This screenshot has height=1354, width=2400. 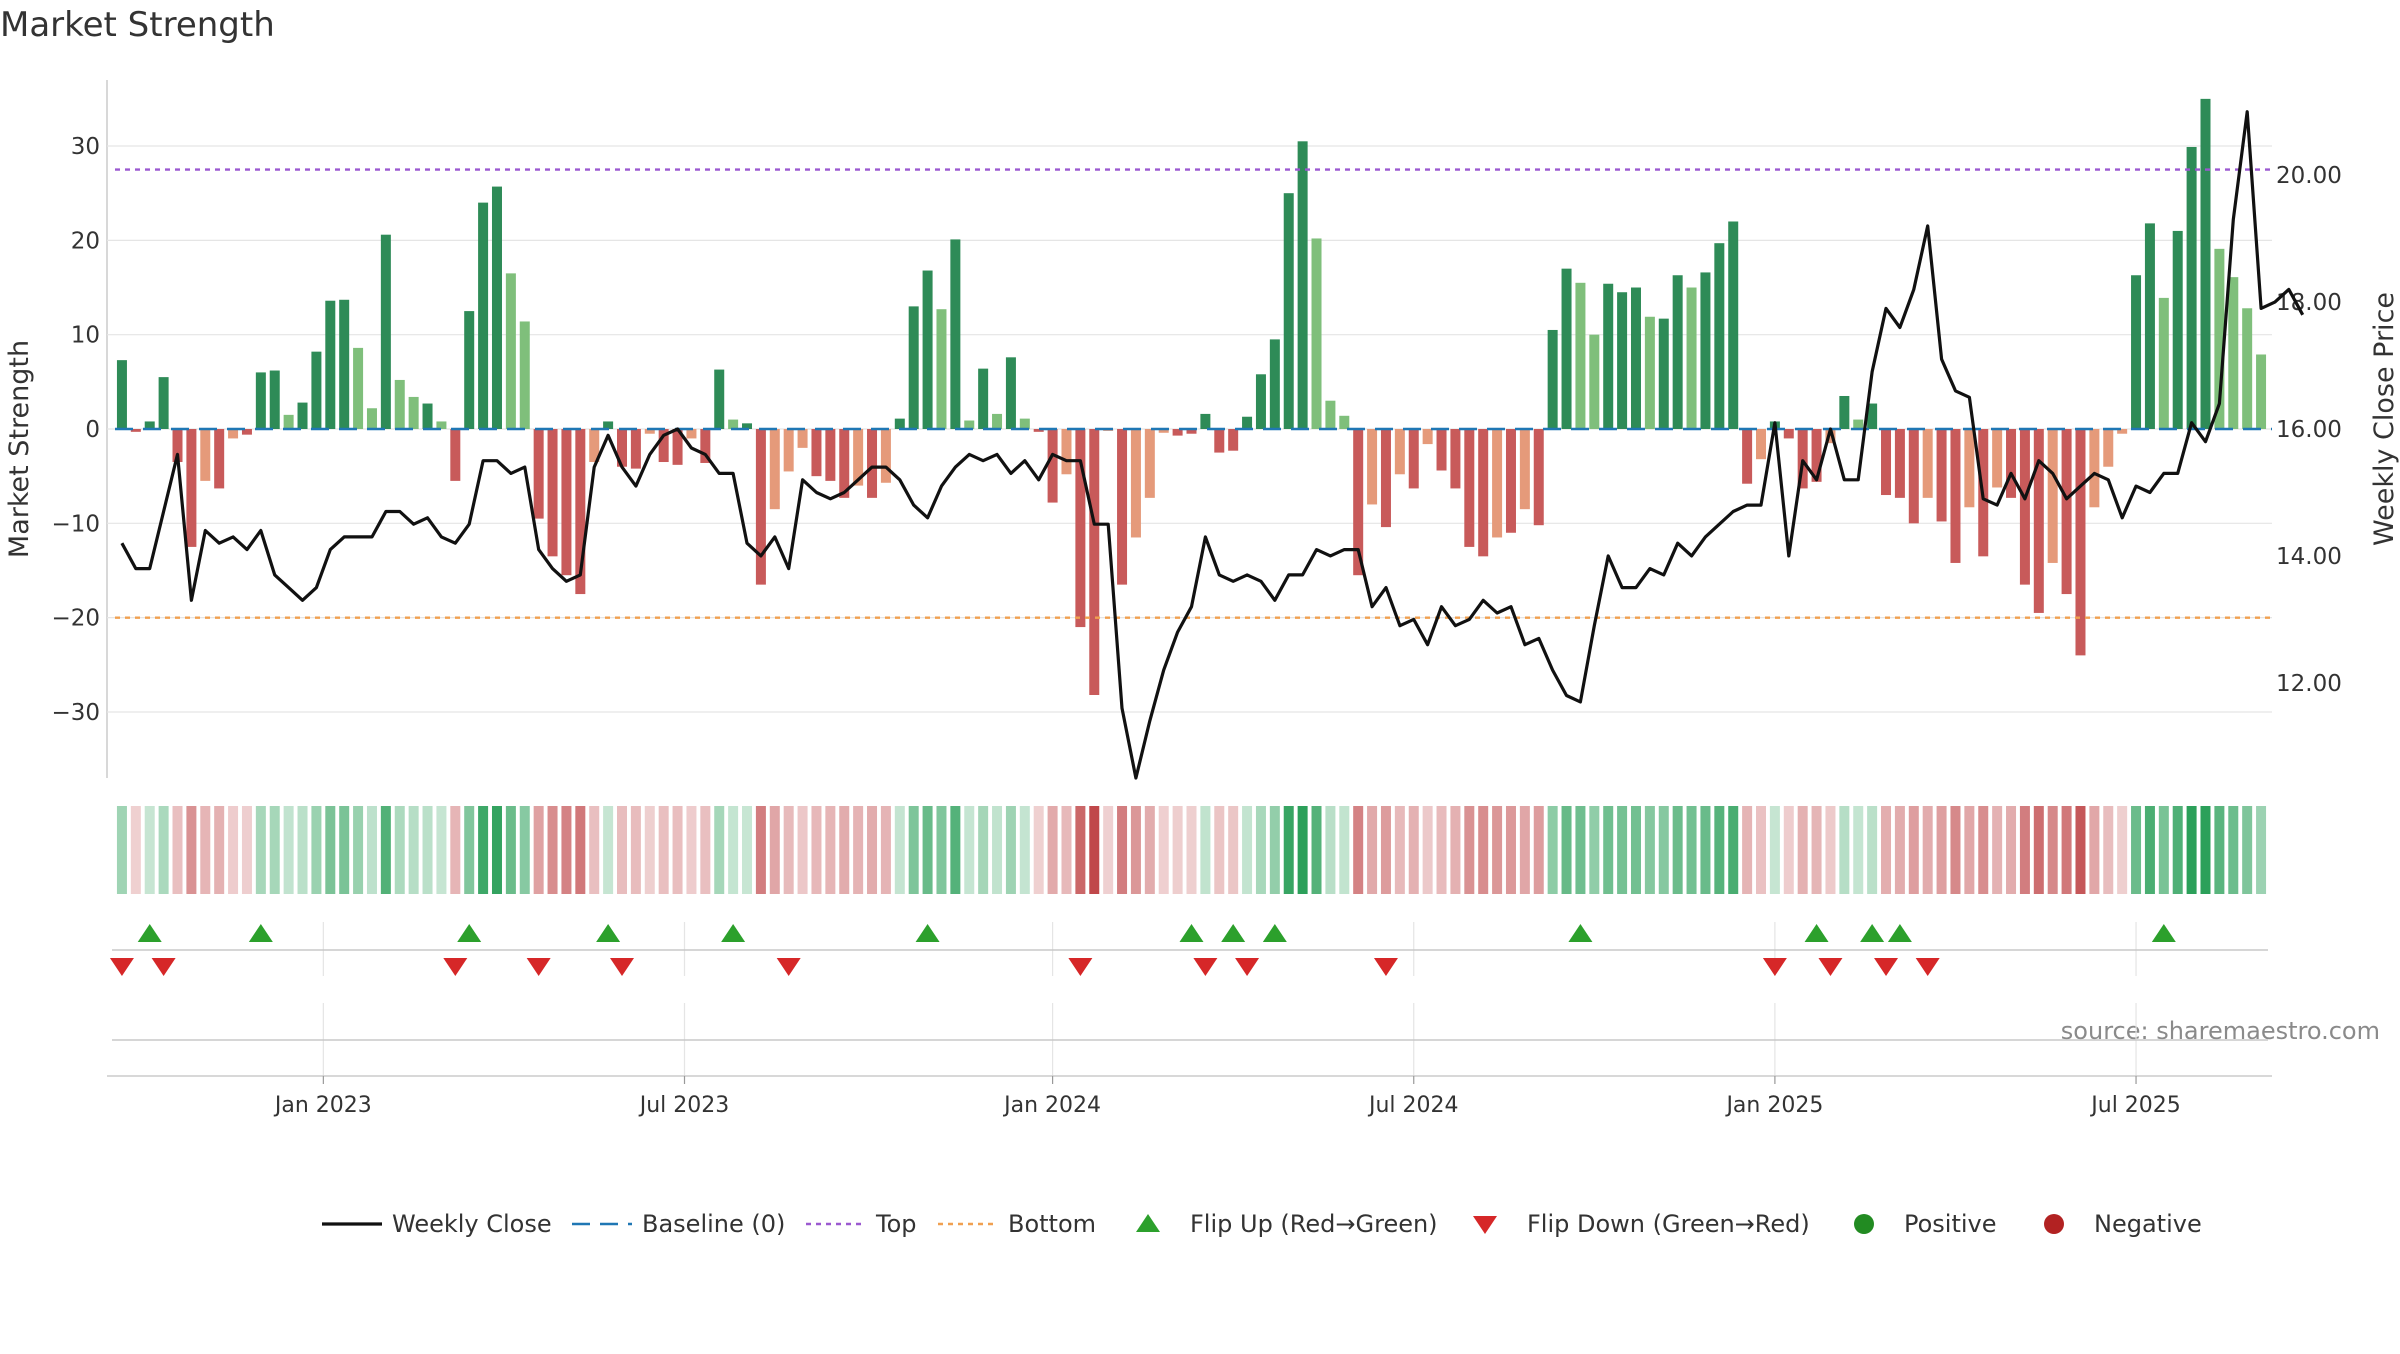 What do you see at coordinates (437, 1224) in the screenshot?
I see `legend-item: Weekly Close` at bounding box center [437, 1224].